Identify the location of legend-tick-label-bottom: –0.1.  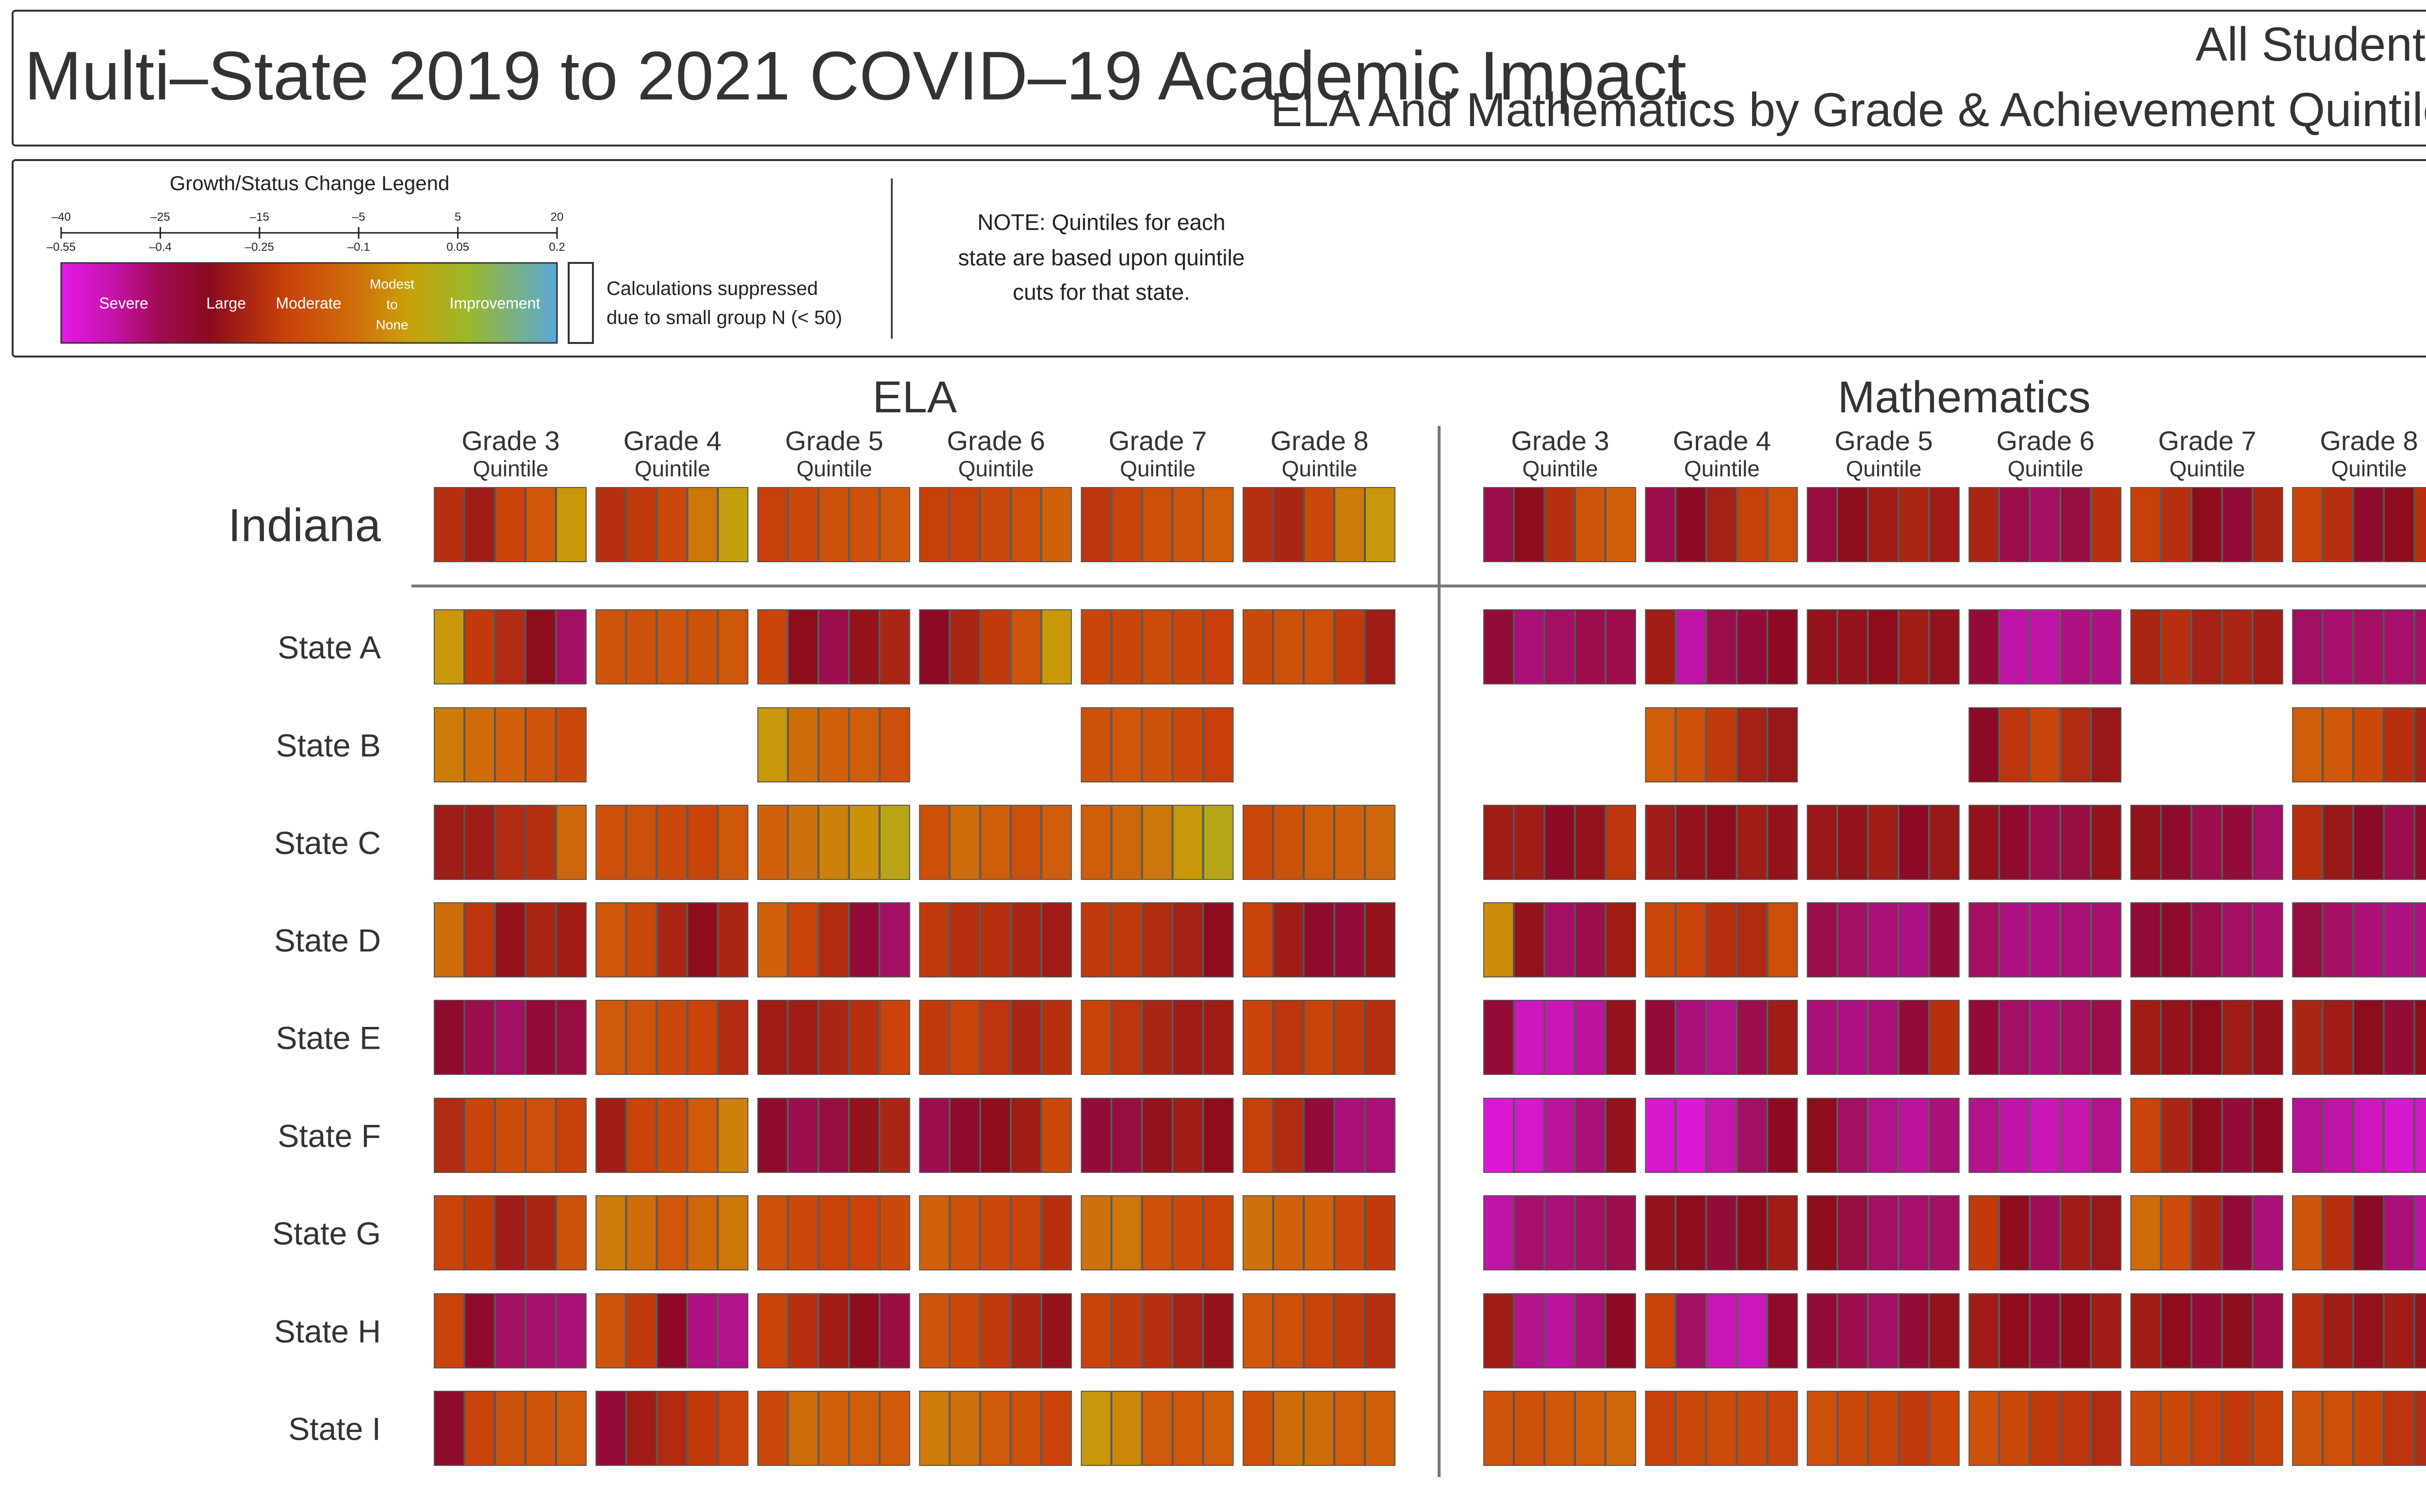
(358, 247).